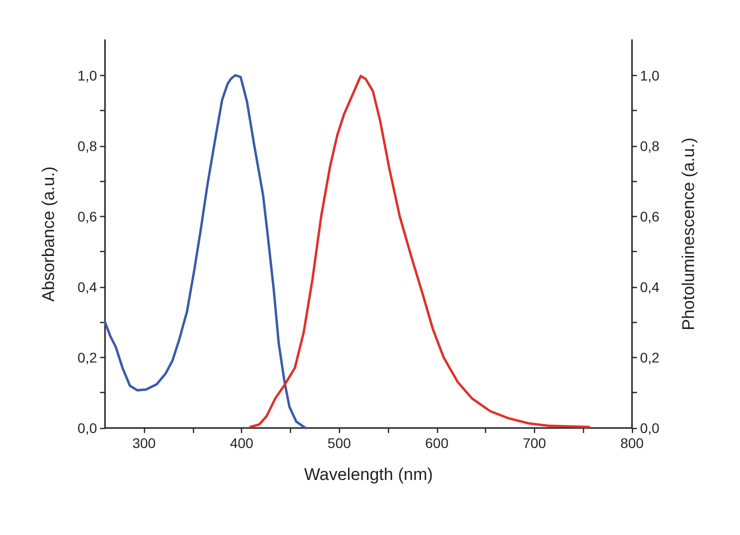 The width and height of the screenshot is (740, 535). Describe the element at coordinates (88, 357) in the screenshot. I see `y-tick-label: 0,2` at that location.